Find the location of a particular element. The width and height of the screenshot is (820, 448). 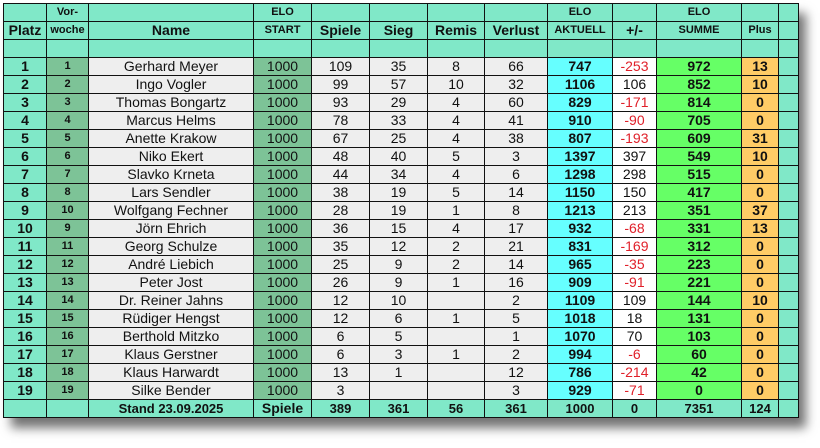

platz-cell: 12 is located at coordinates (25, 264).